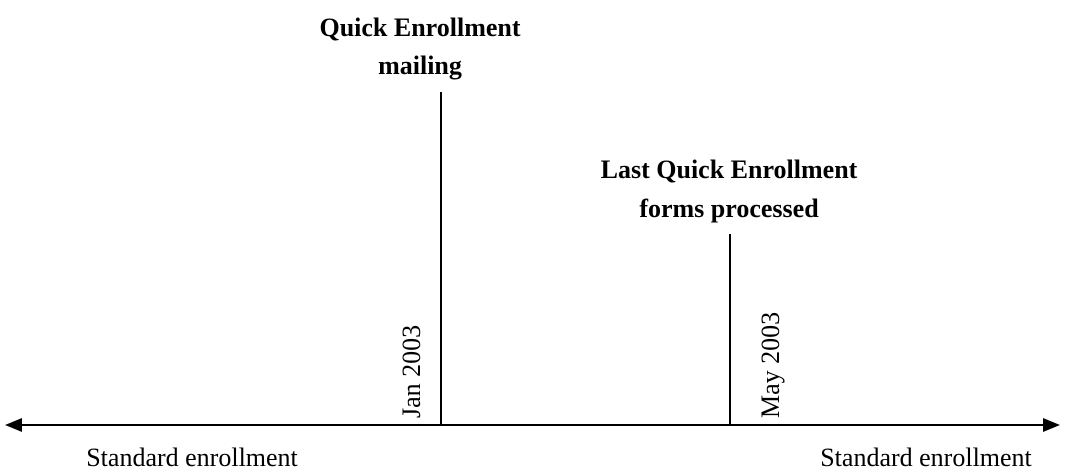 This screenshot has width=1065, height=476. Describe the element at coordinates (770, 365) in the screenshot. I see `event-date: May 2003` at that location.